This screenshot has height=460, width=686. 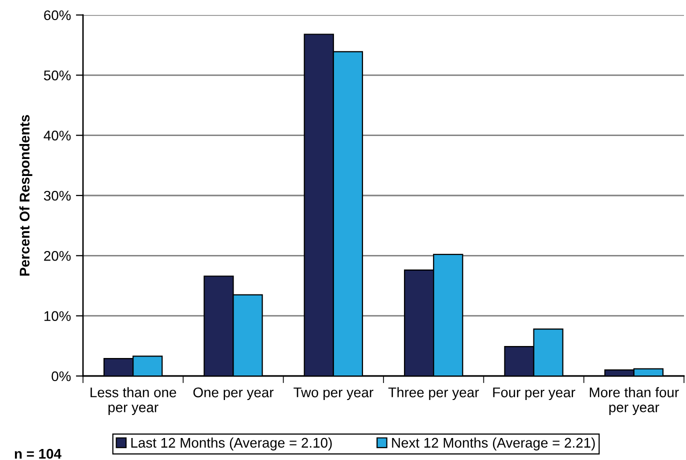 What do you see at coordinates (38, 453) in the screenshot?
I see `text: n = 104` at bounding box center [38, 453].